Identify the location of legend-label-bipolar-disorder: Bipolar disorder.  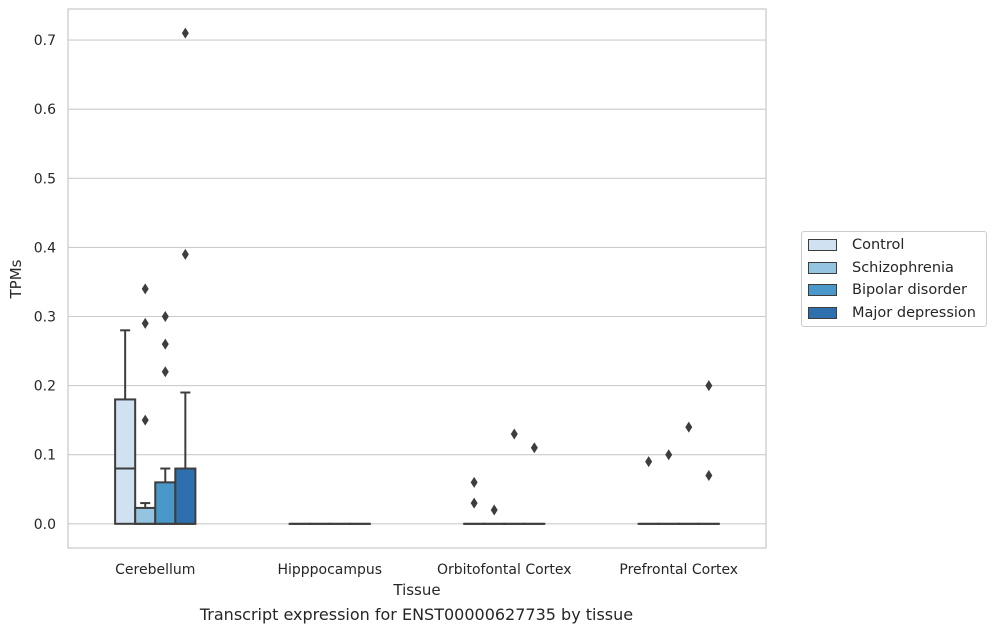
(909, 290).